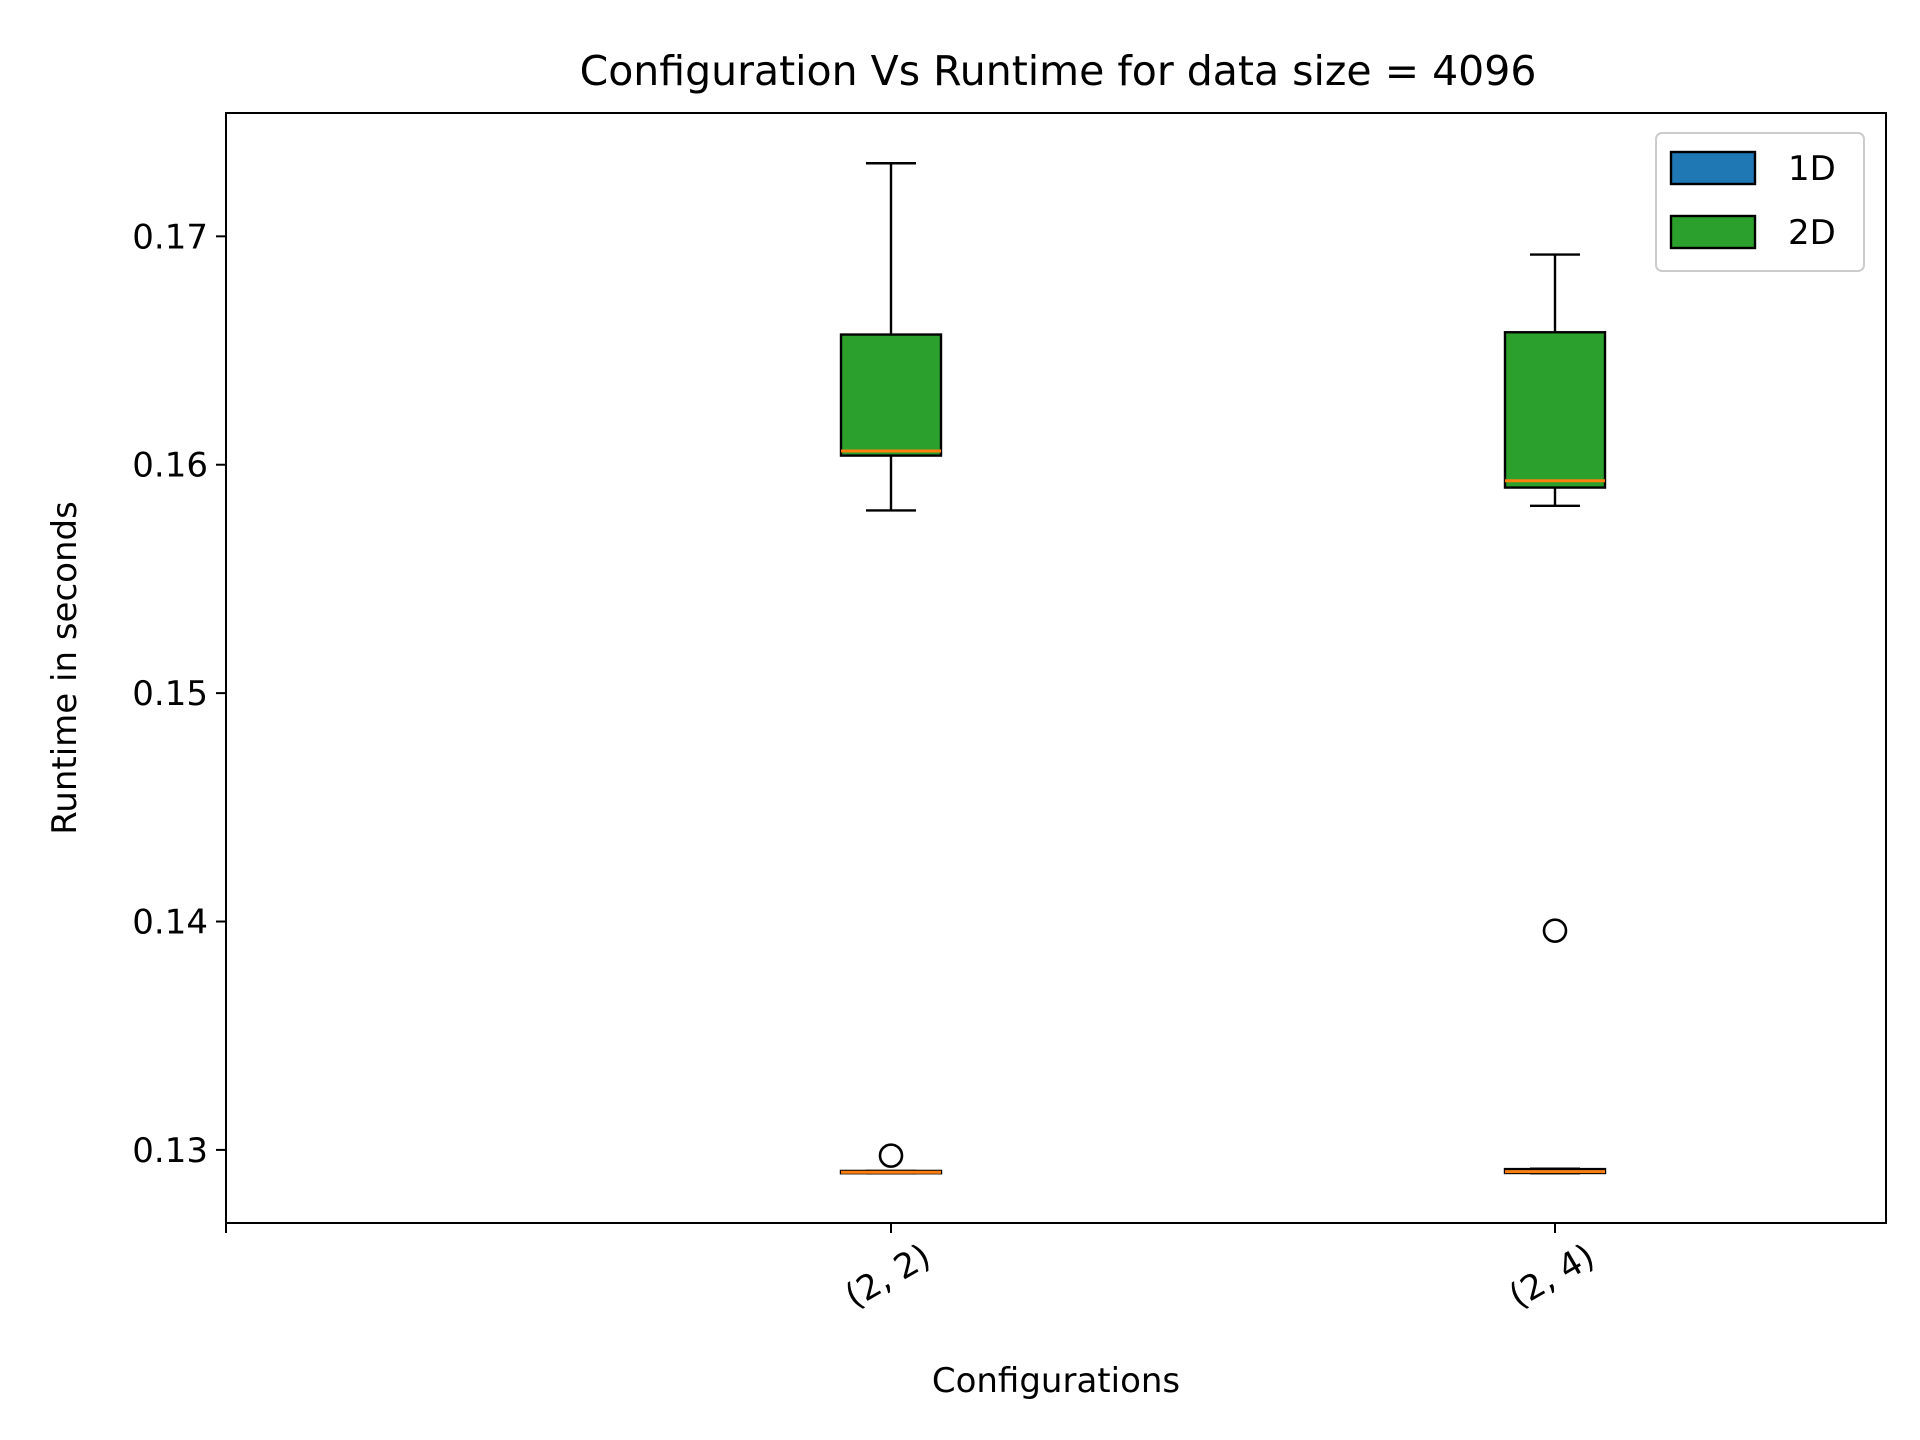 The width and height of the screenshot is (1920, 1440). I want to click on y-tick-label: 0.13, so click(170, 1151).